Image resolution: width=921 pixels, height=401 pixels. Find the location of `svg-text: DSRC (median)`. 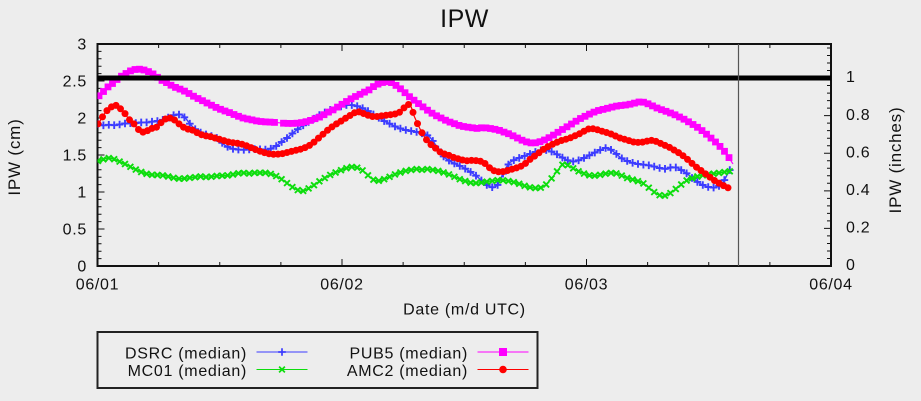

svg-text: DSRC (median) is located at coordinates (186, 354).